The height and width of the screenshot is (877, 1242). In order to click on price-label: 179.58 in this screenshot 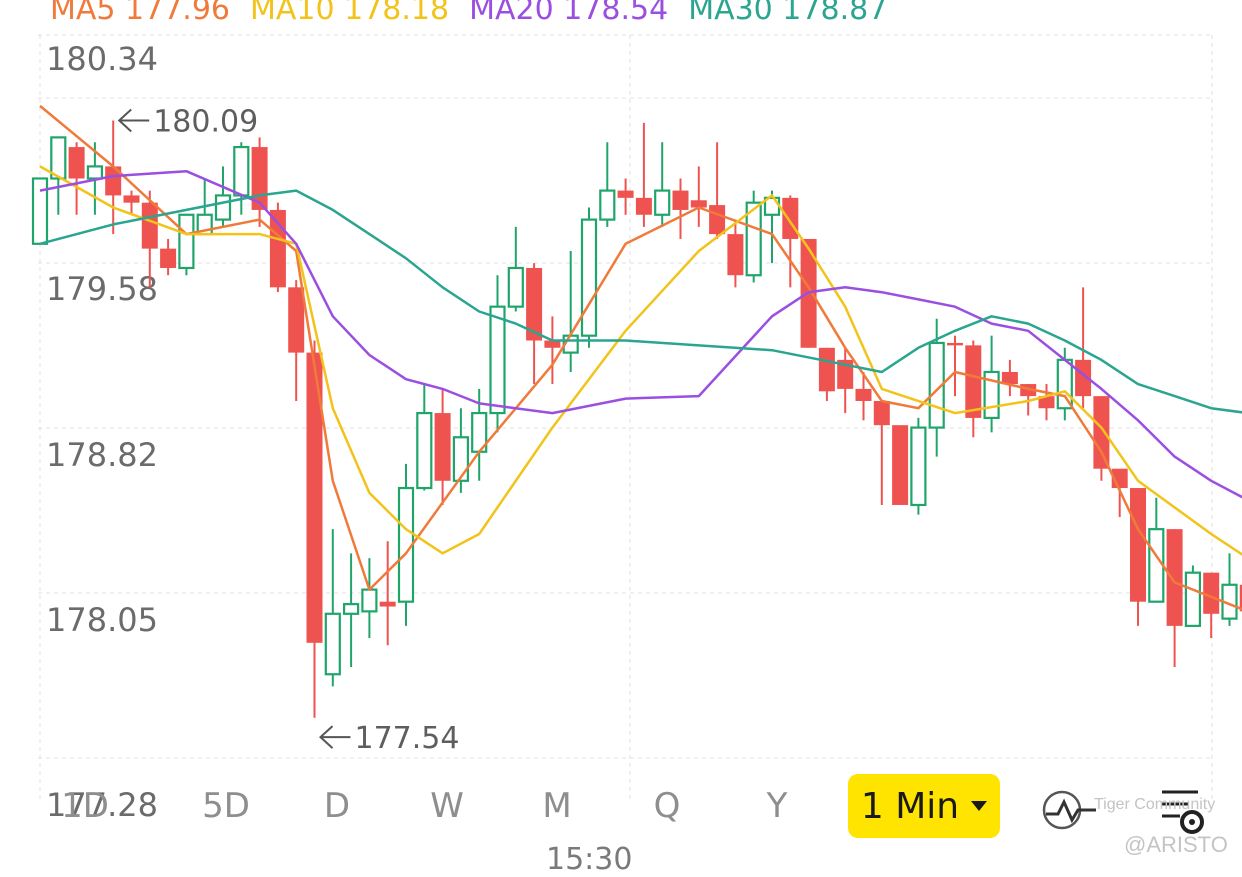, I will do `click(102, 289)`.